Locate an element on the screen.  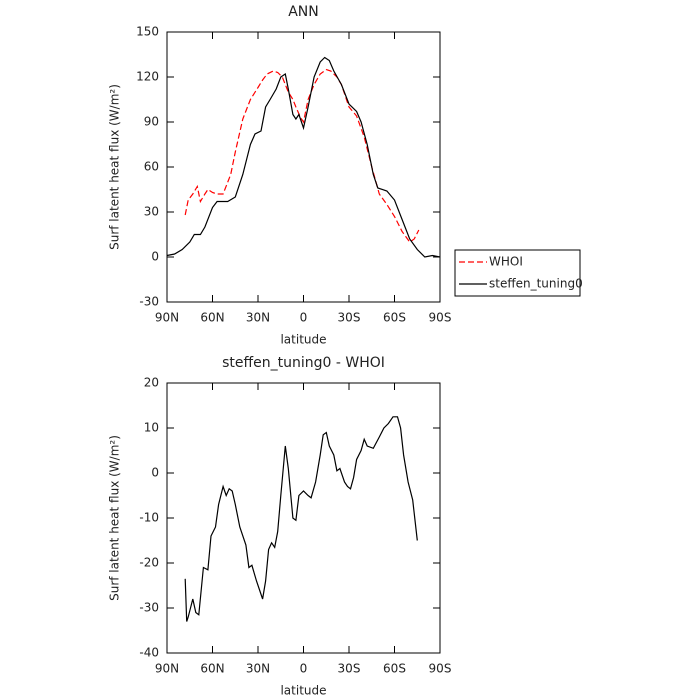
y-tick-label: 150 is located at coordinates (147, 32).